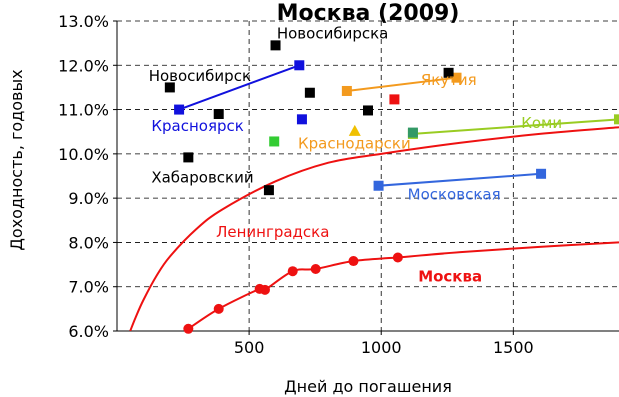 This screenshot has height=397, width=619. Describe the element at coordinates (202, 178) in the screenshot. I see `annotation-label: Хабаровский` at that location.